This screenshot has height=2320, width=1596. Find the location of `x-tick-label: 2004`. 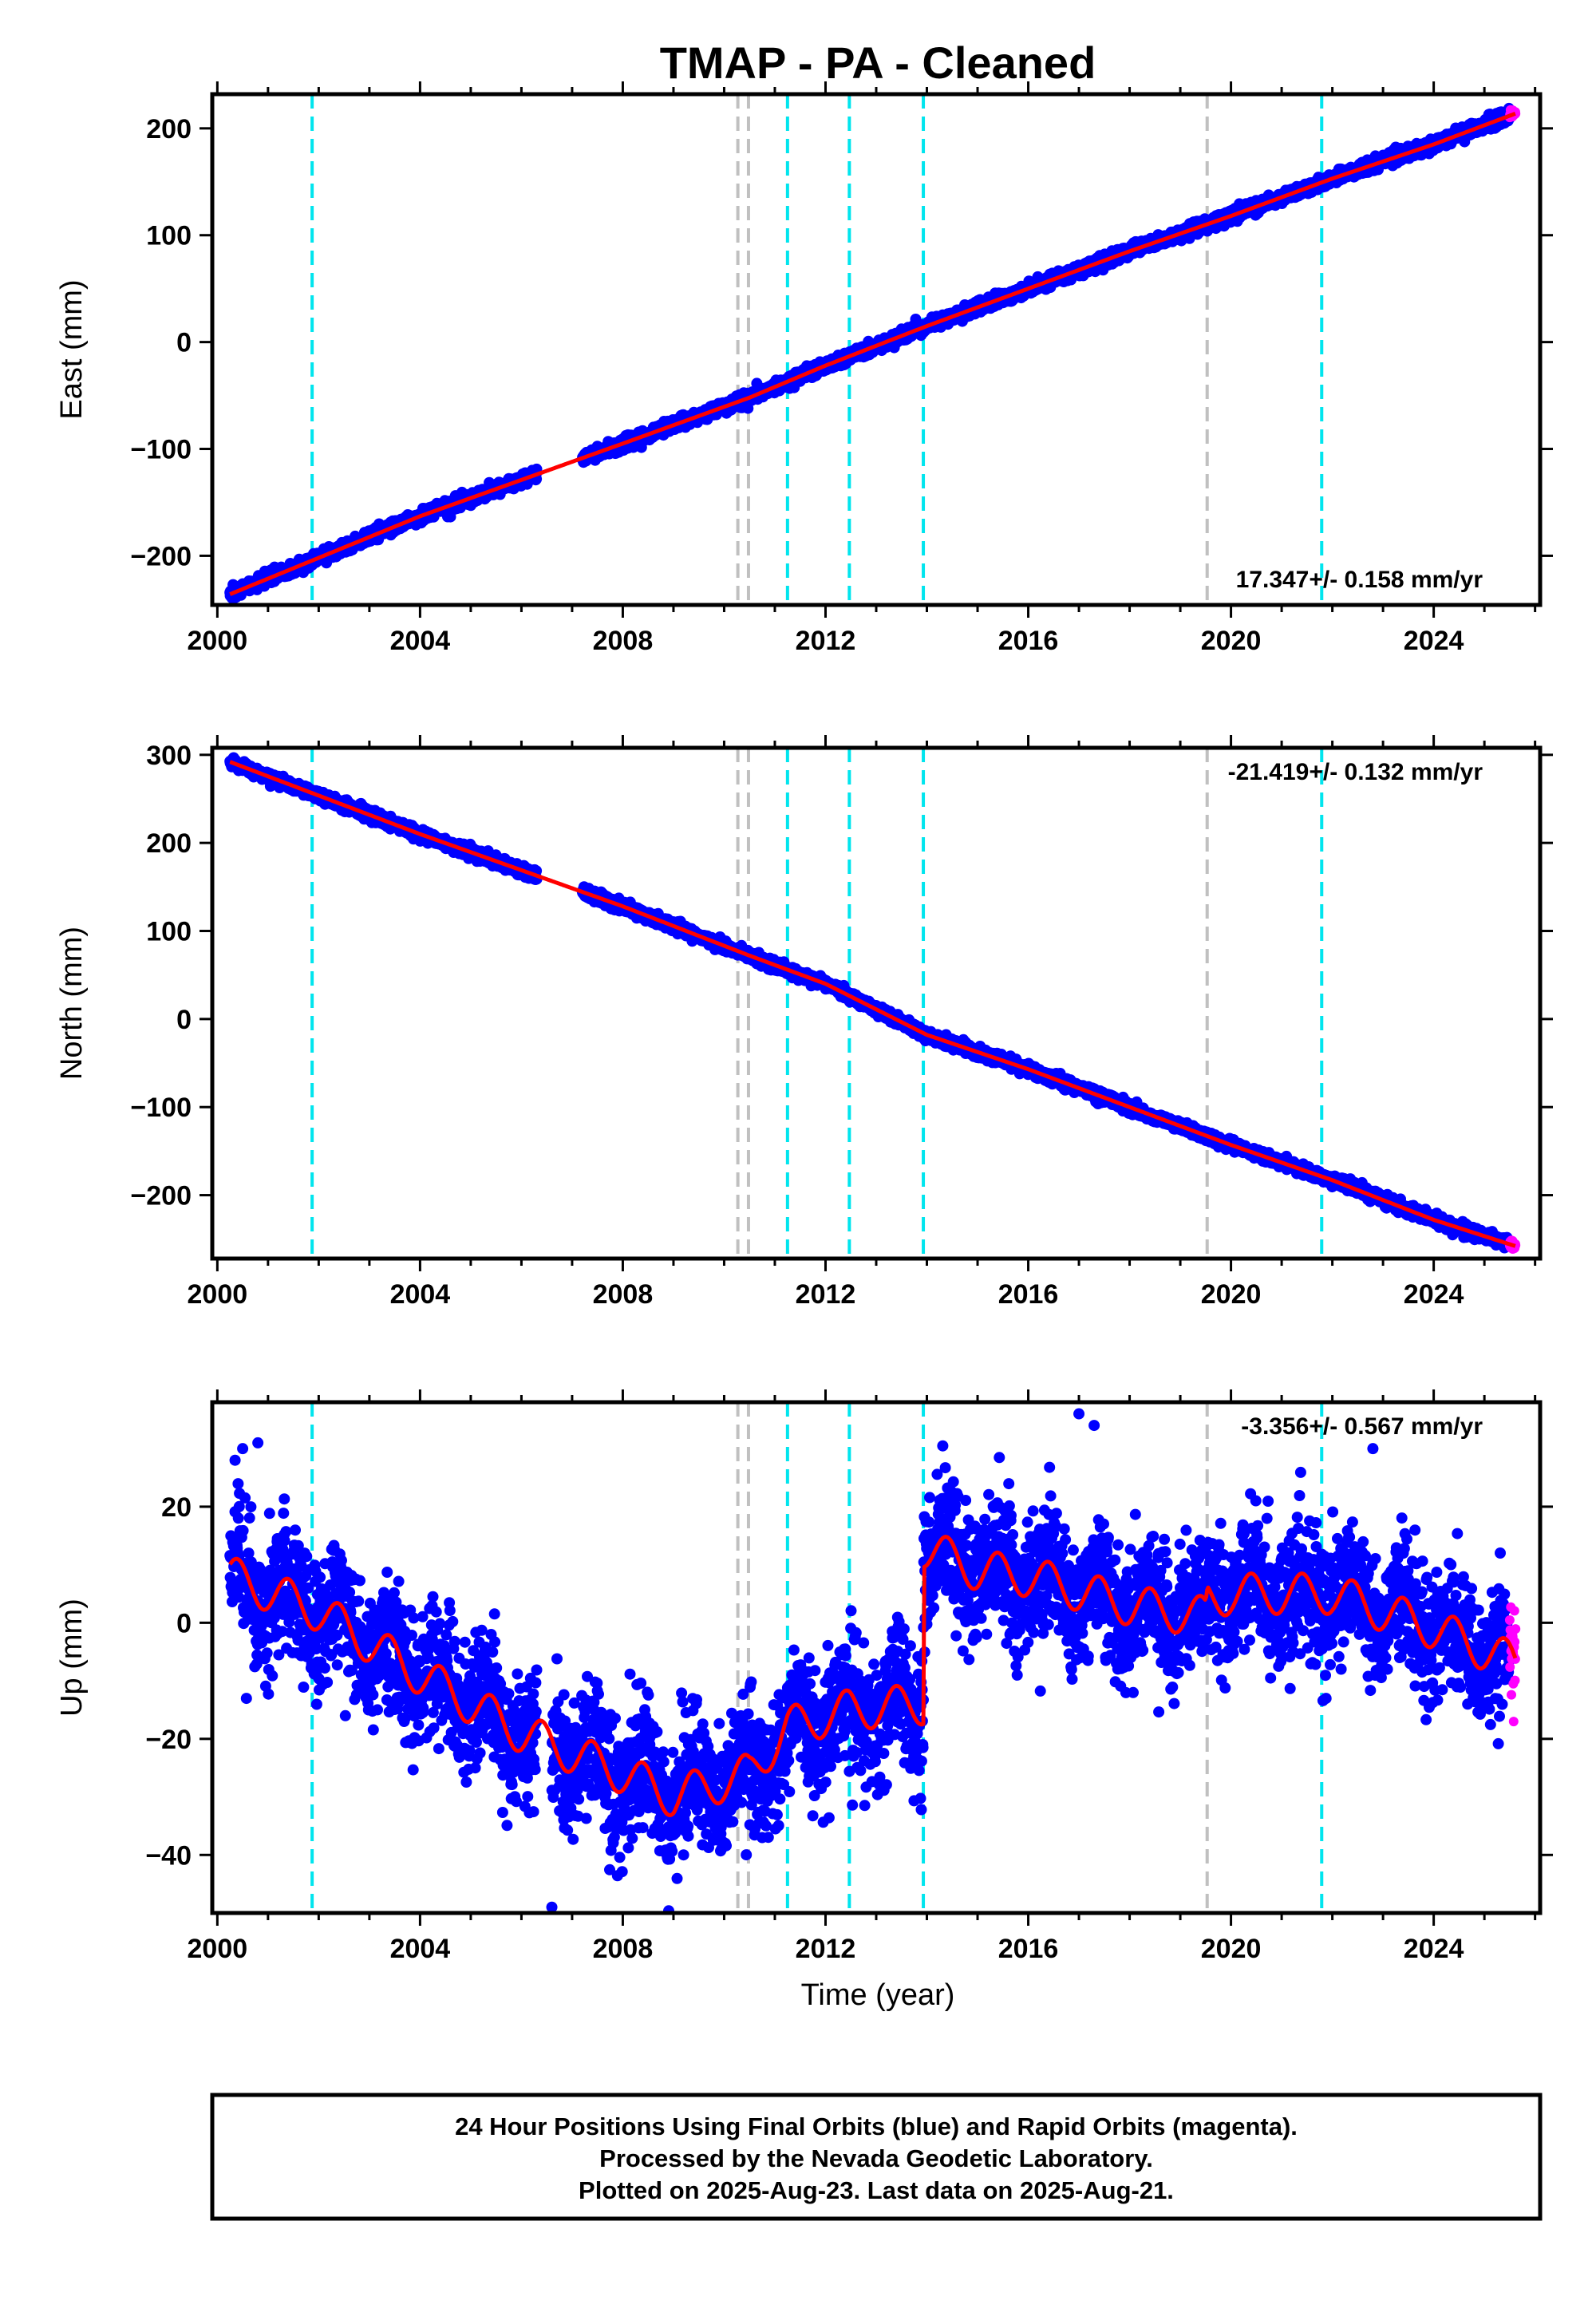

x-tick-label: 2004 is located at coordinates (420, 641).